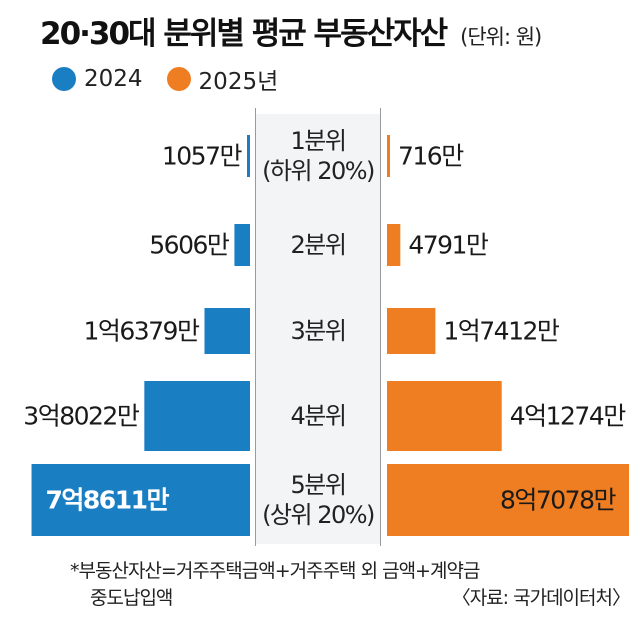 The width and height of the screenshot is (640, 636). Describe the element at coordinates (275, 571) in the screenshot. I see `definition-note: *부동산자산=거주주택금액+거주주택 외 금액+계약금` at that location.